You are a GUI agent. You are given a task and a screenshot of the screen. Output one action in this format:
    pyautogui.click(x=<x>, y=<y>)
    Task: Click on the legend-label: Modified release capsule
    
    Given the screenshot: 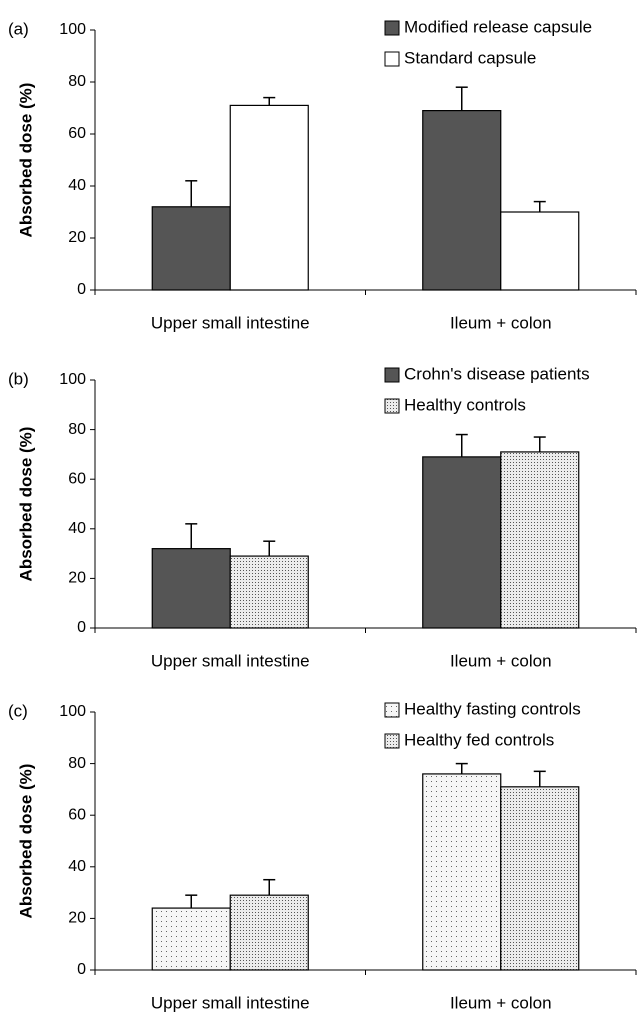 What is the action you would take?
    pyautogui.click(x=498, y=26)
    